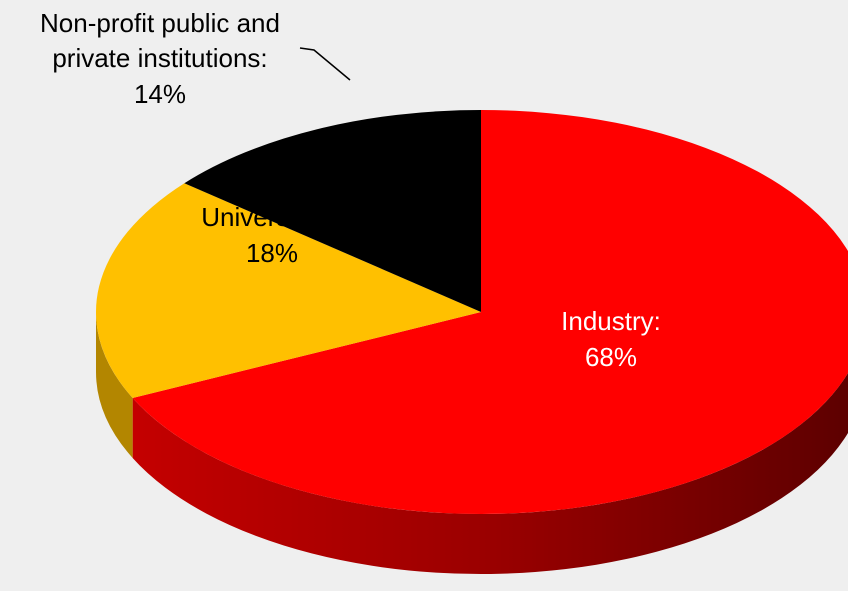 The image size is (848, 591). I want to click on slice-value-universities: 18%, so click(272, 253).